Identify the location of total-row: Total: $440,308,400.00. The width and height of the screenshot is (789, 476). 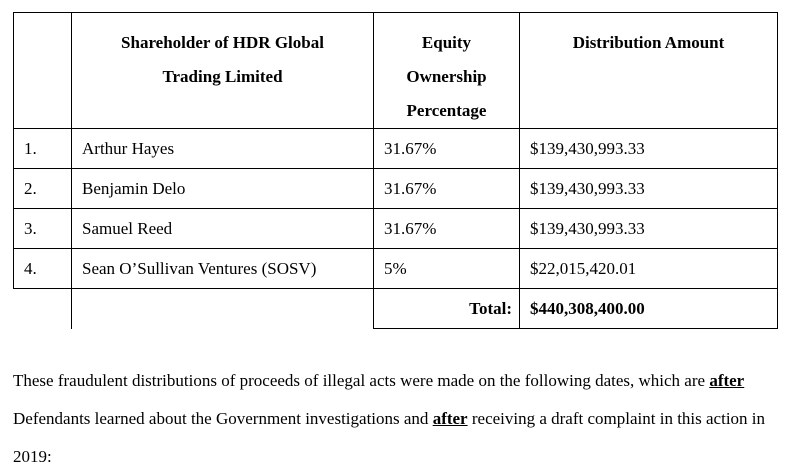
(395, 308).